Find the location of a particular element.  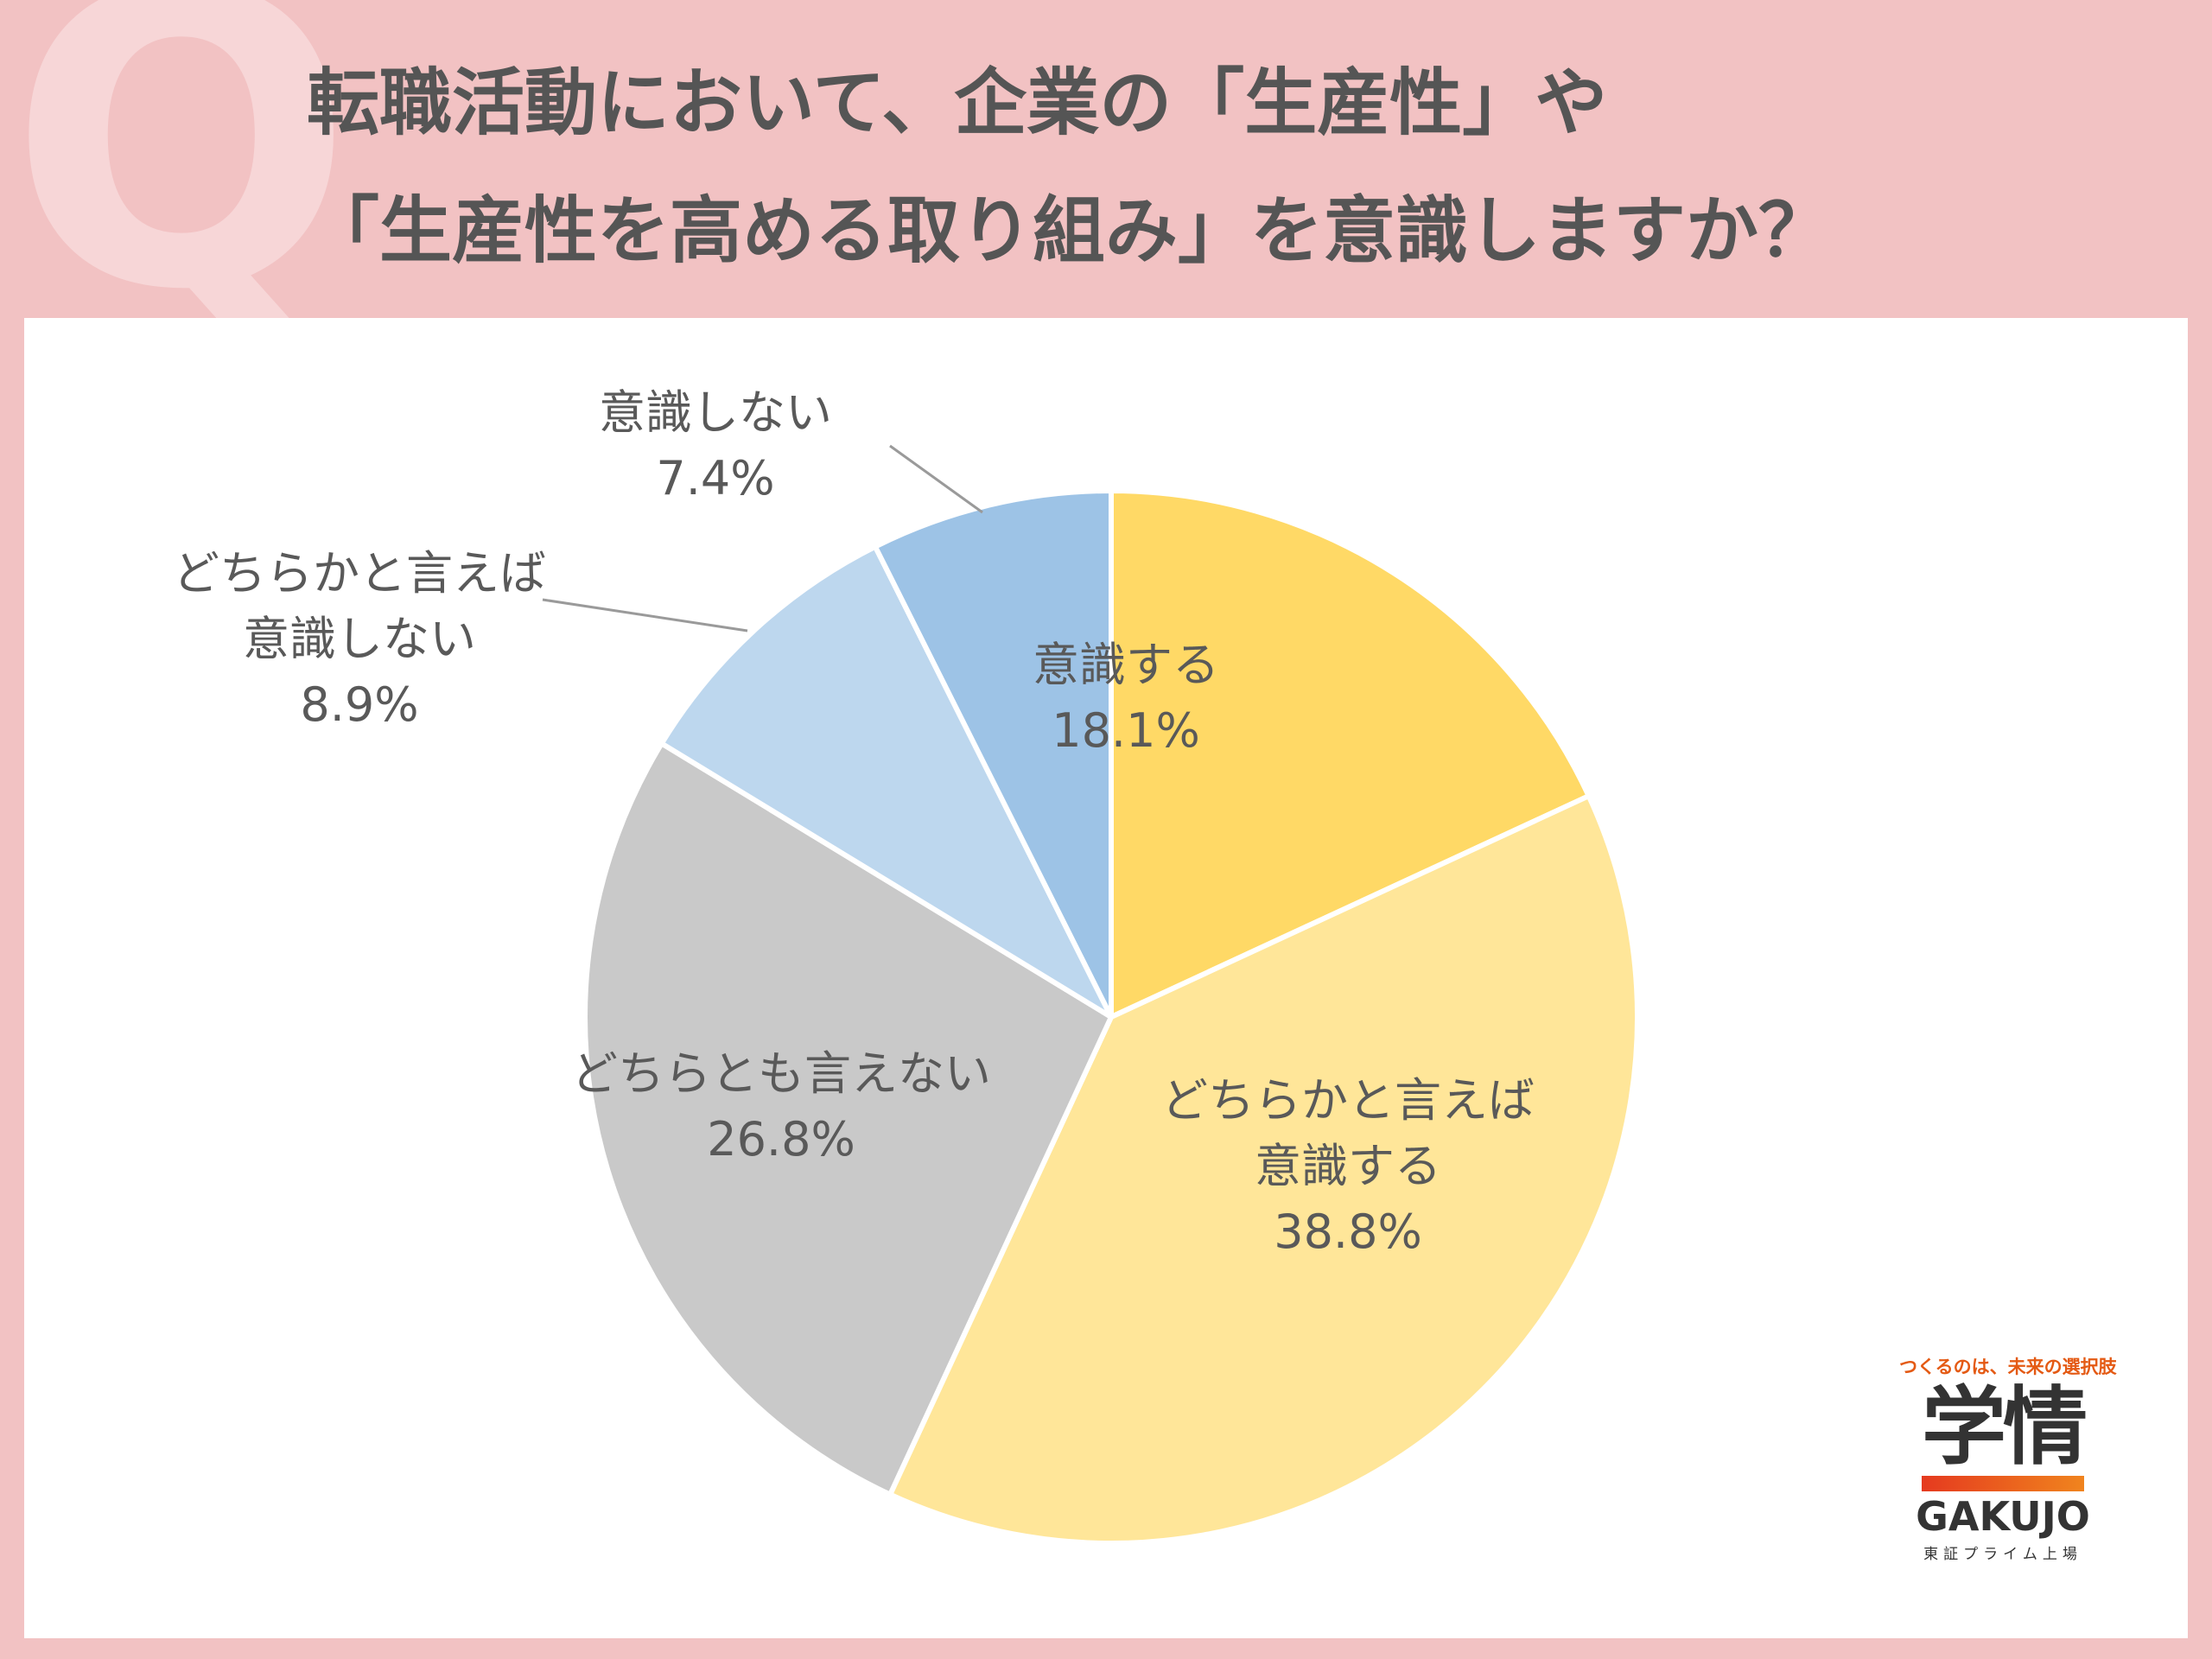

logo-bar is located at coordinates (2003, 1483).